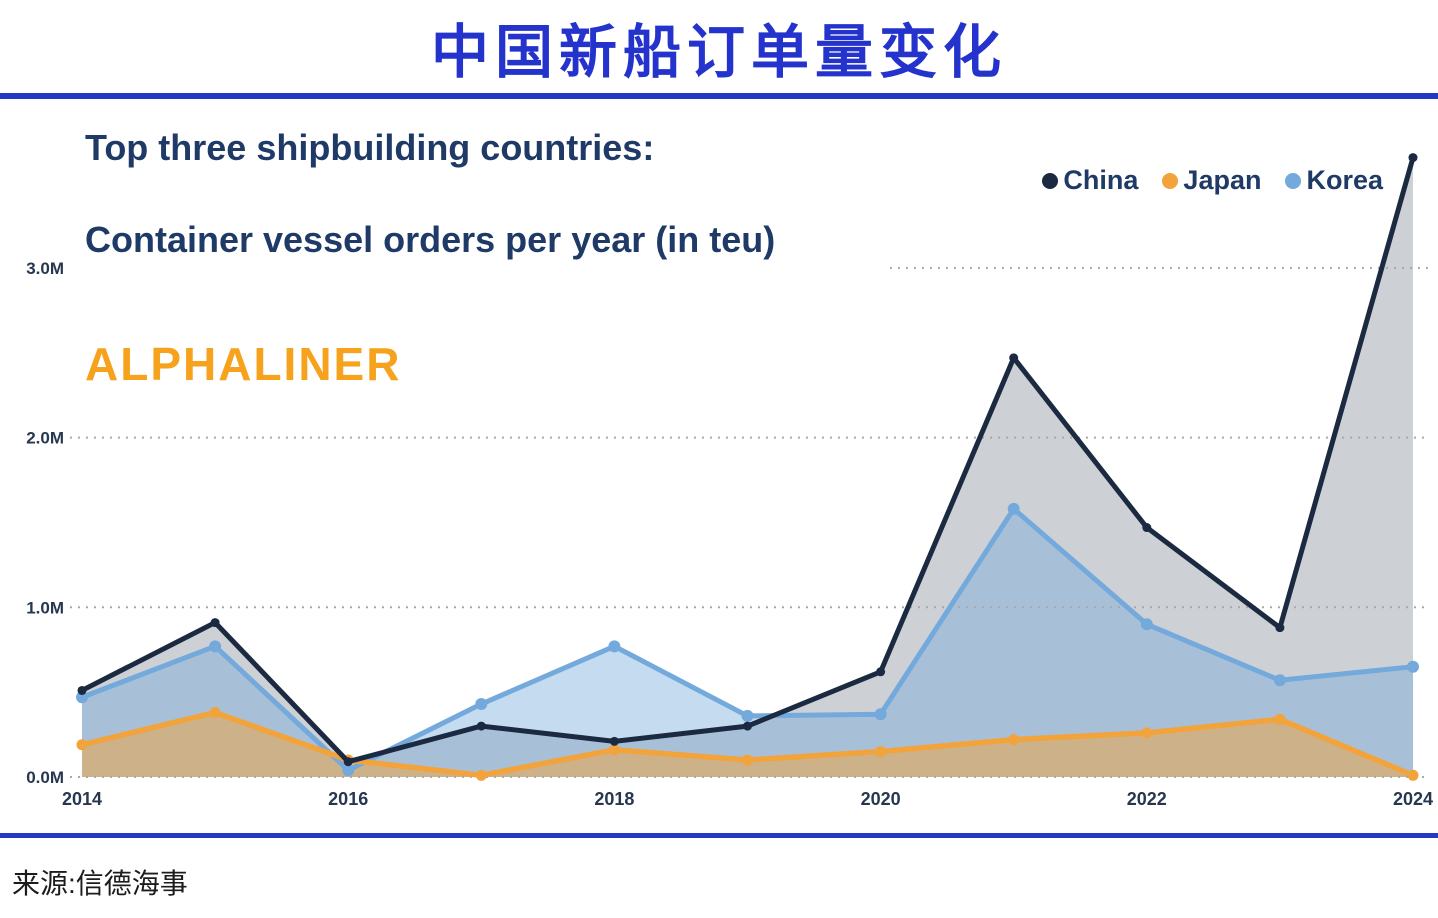  What do you see at coordinates (747, 726) in the screenshot?
I see `point-china-2019` at bounding box center [747, 726].